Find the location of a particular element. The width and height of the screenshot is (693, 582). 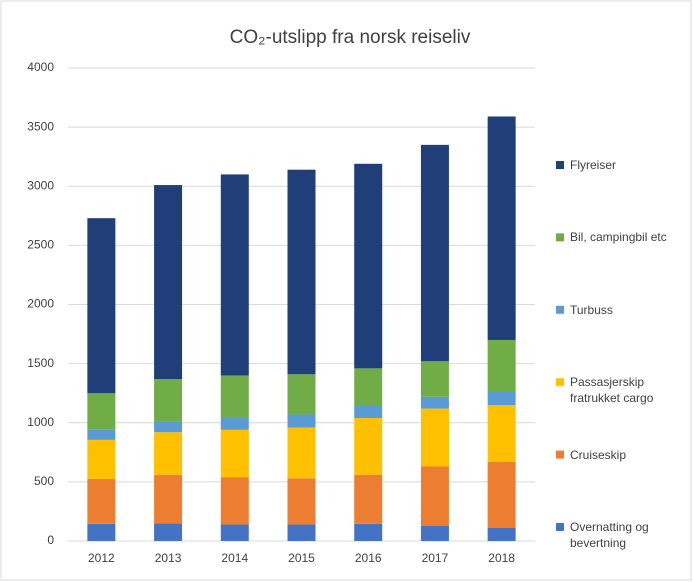

y-tick-label: 500 is located at coordinates (44, 481).